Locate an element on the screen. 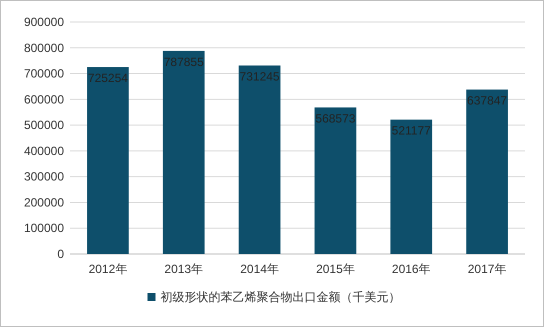 This screenshot has height=332, width=549. x-tick-label: 2014年 is located at coordinates (259, 269).